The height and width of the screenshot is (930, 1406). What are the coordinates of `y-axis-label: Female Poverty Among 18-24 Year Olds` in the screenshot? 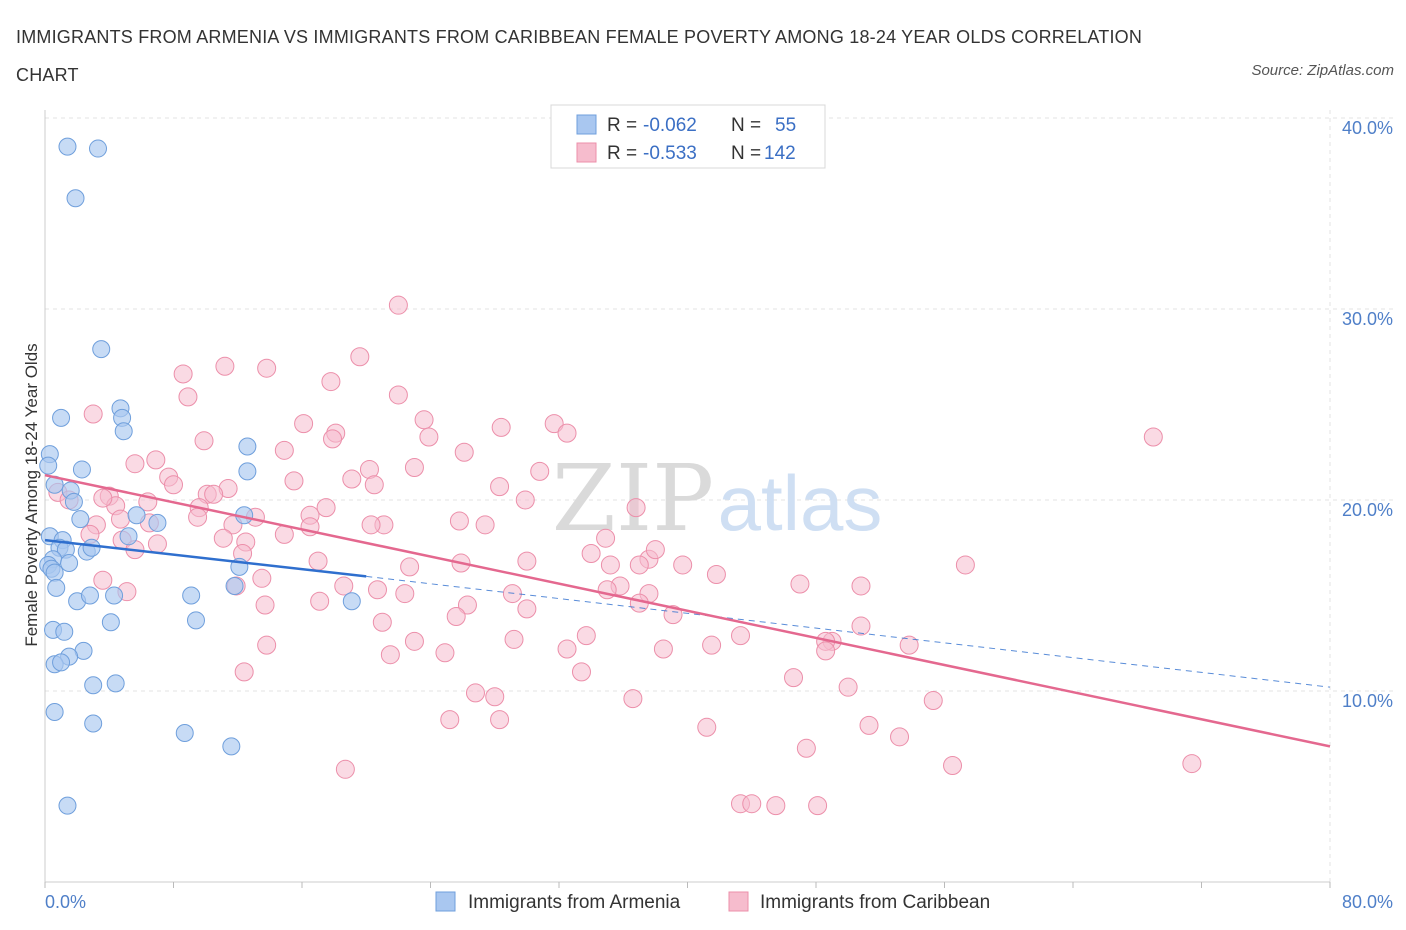 It's located at (31, 494).